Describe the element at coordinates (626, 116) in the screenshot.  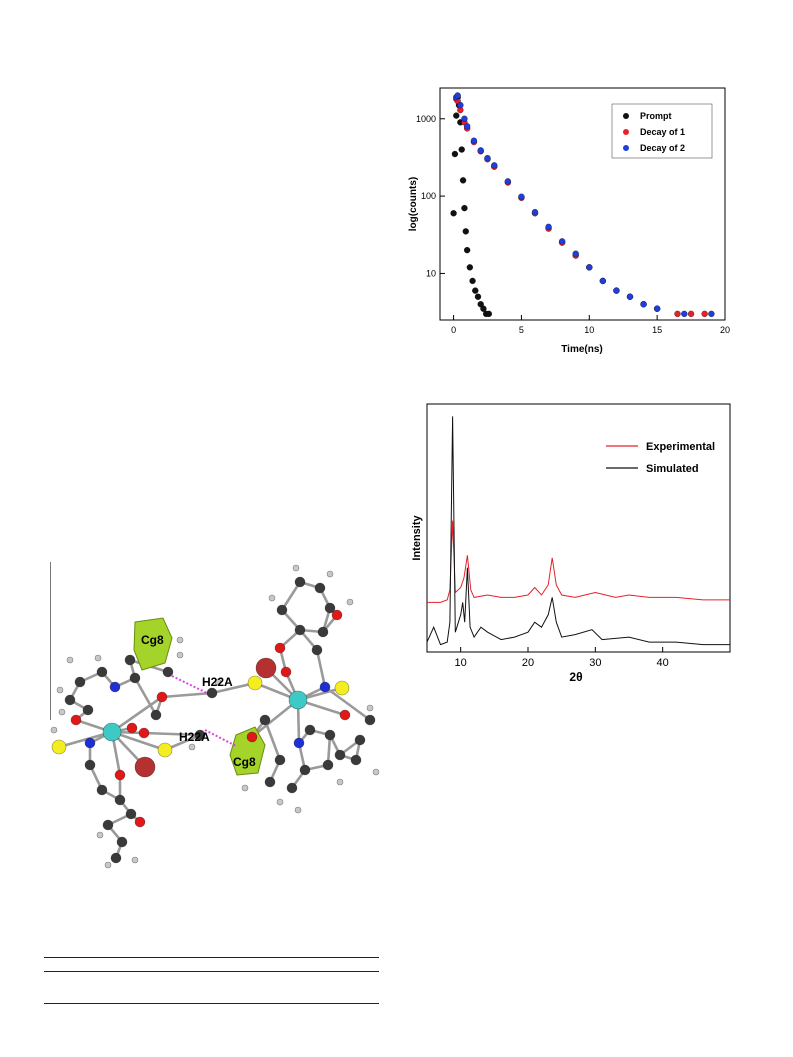
I see `decay-legend-marker-prompt` at that location.